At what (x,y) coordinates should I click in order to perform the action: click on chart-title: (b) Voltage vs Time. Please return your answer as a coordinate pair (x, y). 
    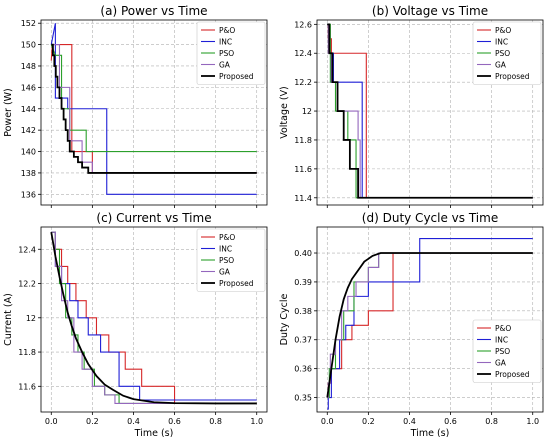
    Looking at the image, I should click on (430, 11).